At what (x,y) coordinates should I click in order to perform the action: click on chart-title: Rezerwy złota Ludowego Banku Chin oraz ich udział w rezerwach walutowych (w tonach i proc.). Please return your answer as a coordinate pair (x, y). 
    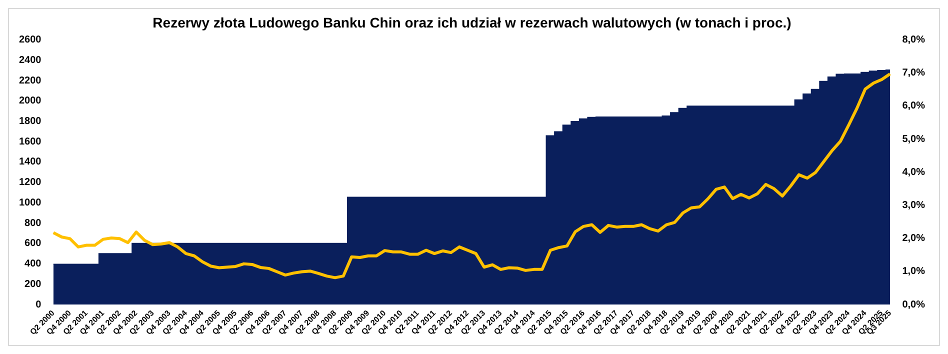
    Looking at the image, I should click on (472, 22).